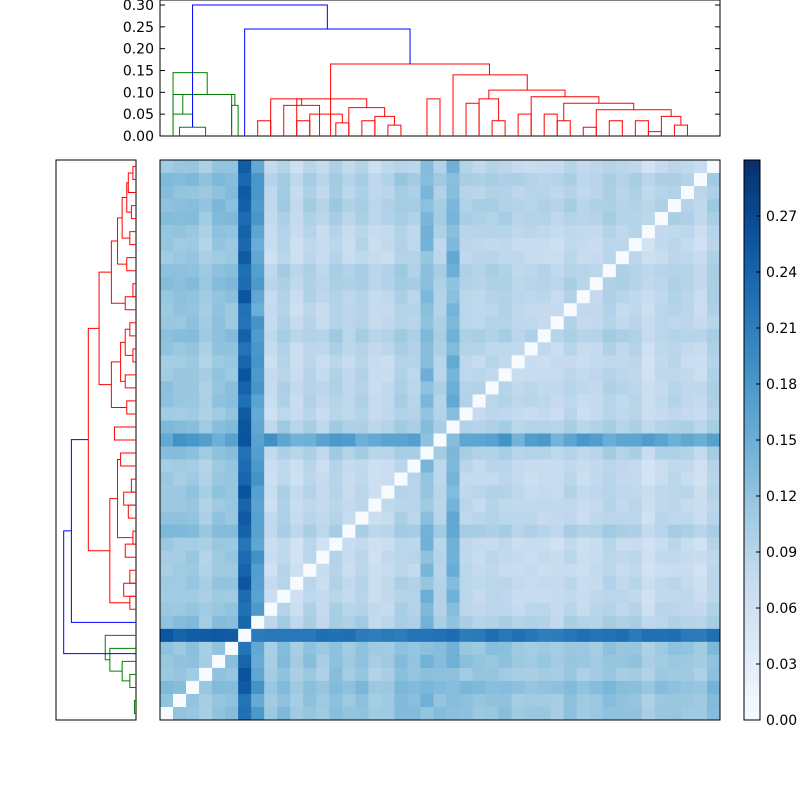 This screenshot has height=800, width=800. Describe the element at coordinates (490, 105) in the screenshot. I see `top-dendrogram-link` at that location.